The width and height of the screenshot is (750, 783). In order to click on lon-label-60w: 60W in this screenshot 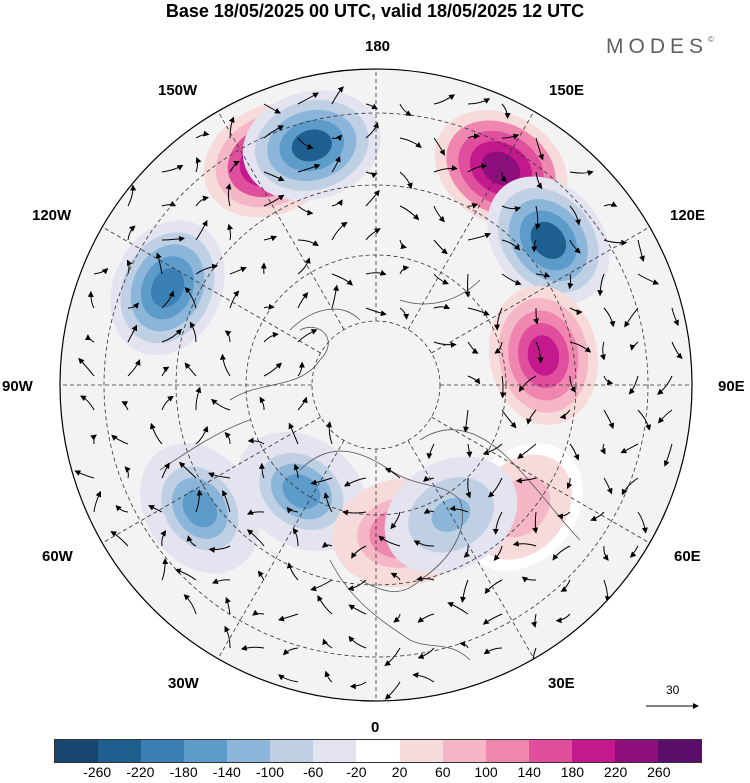, I will do `click(57, 556)`.